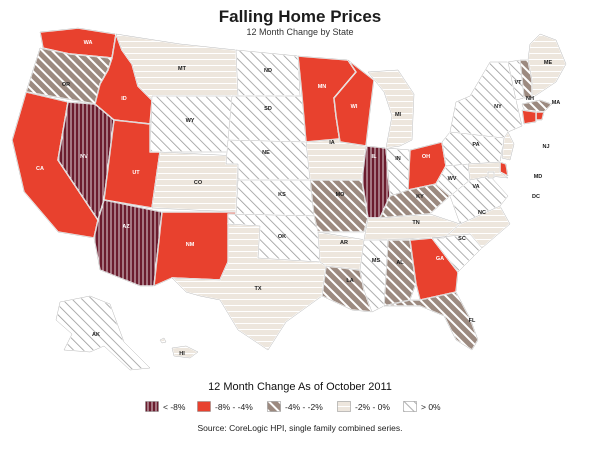 The width and height of the screenshot is (600, 467). What do you see at coordinates (376, 261) in the screenshot?
I see `state-label-ms: MS` at bounding box center [376, 261].